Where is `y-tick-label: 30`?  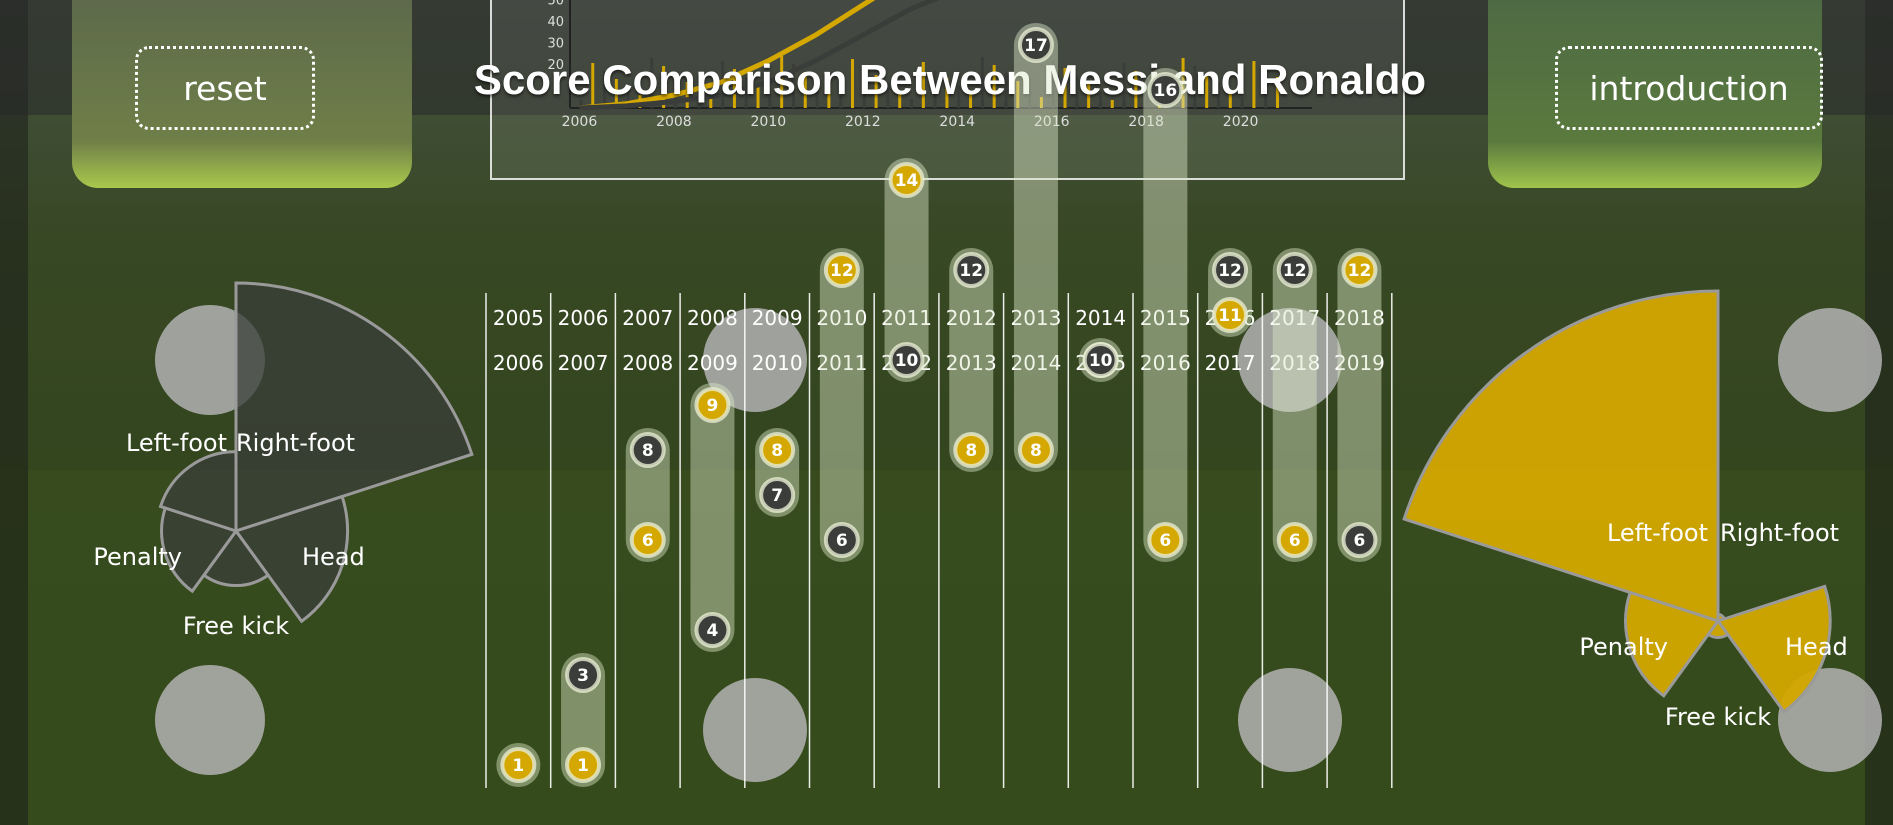 y-tick-label: 30 is located at coordinates (555, 44).